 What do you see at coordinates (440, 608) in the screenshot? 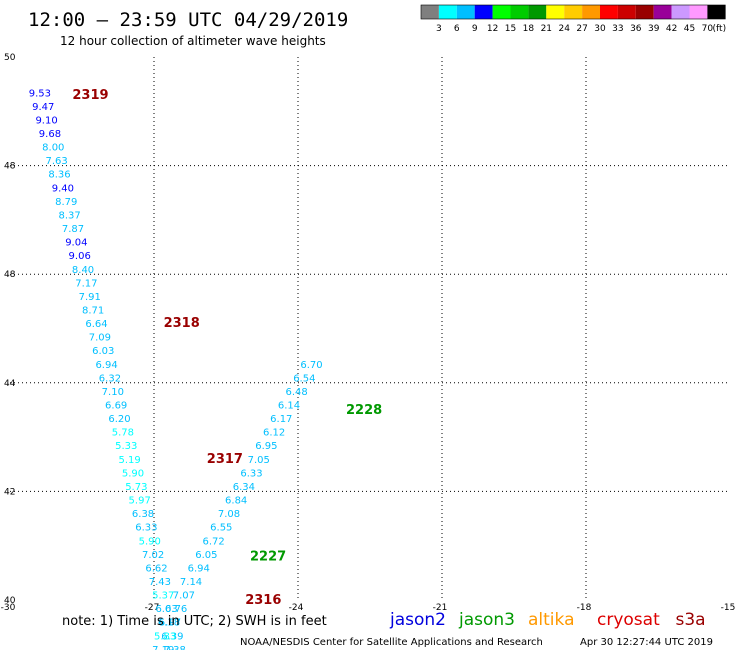
I see `x-tick-label: -21` at bounding box center [440, 608].